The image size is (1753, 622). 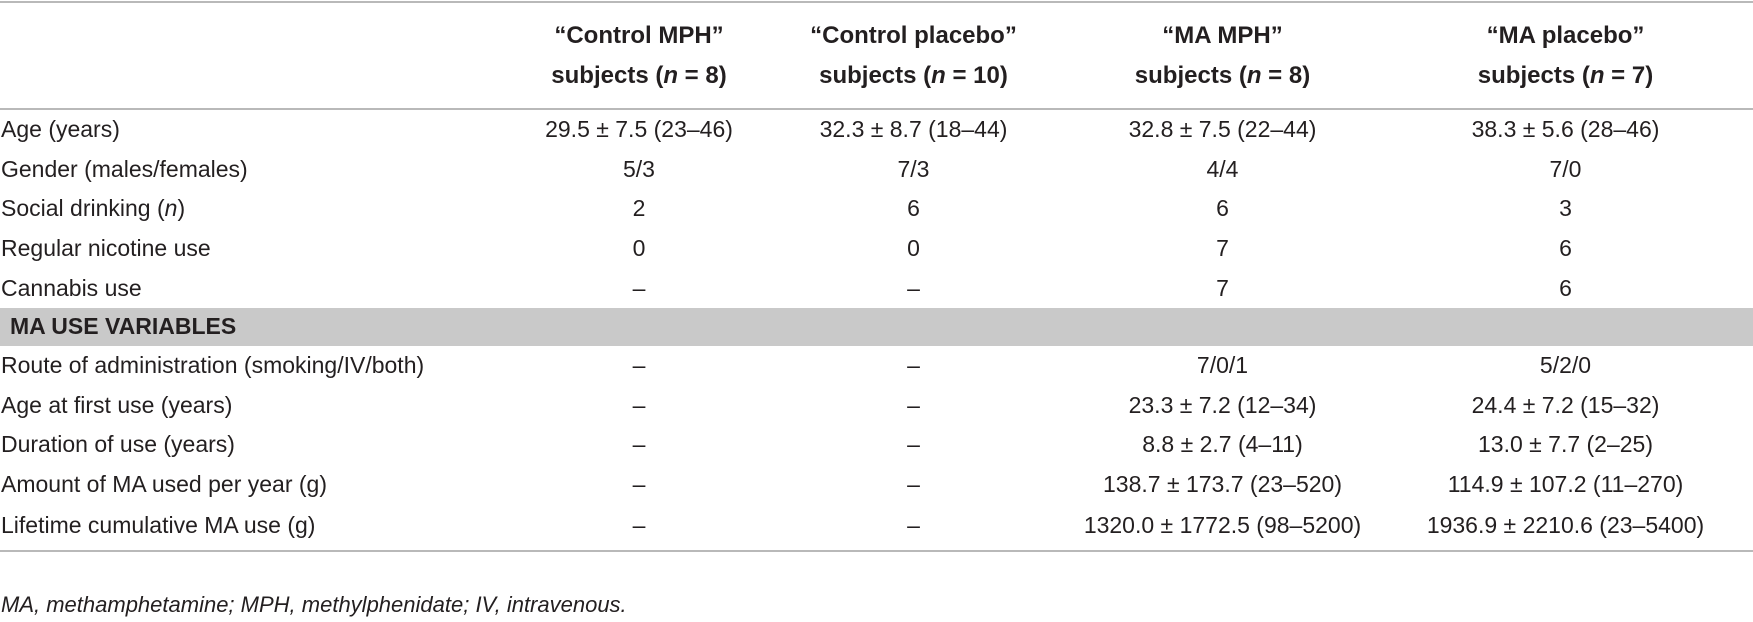 What do you see at coordinates (1222, 129) in the screenshot?
I see `table-cell: 32.8 ± 7.5 (22–44)` at bounding box center [1222, 129].